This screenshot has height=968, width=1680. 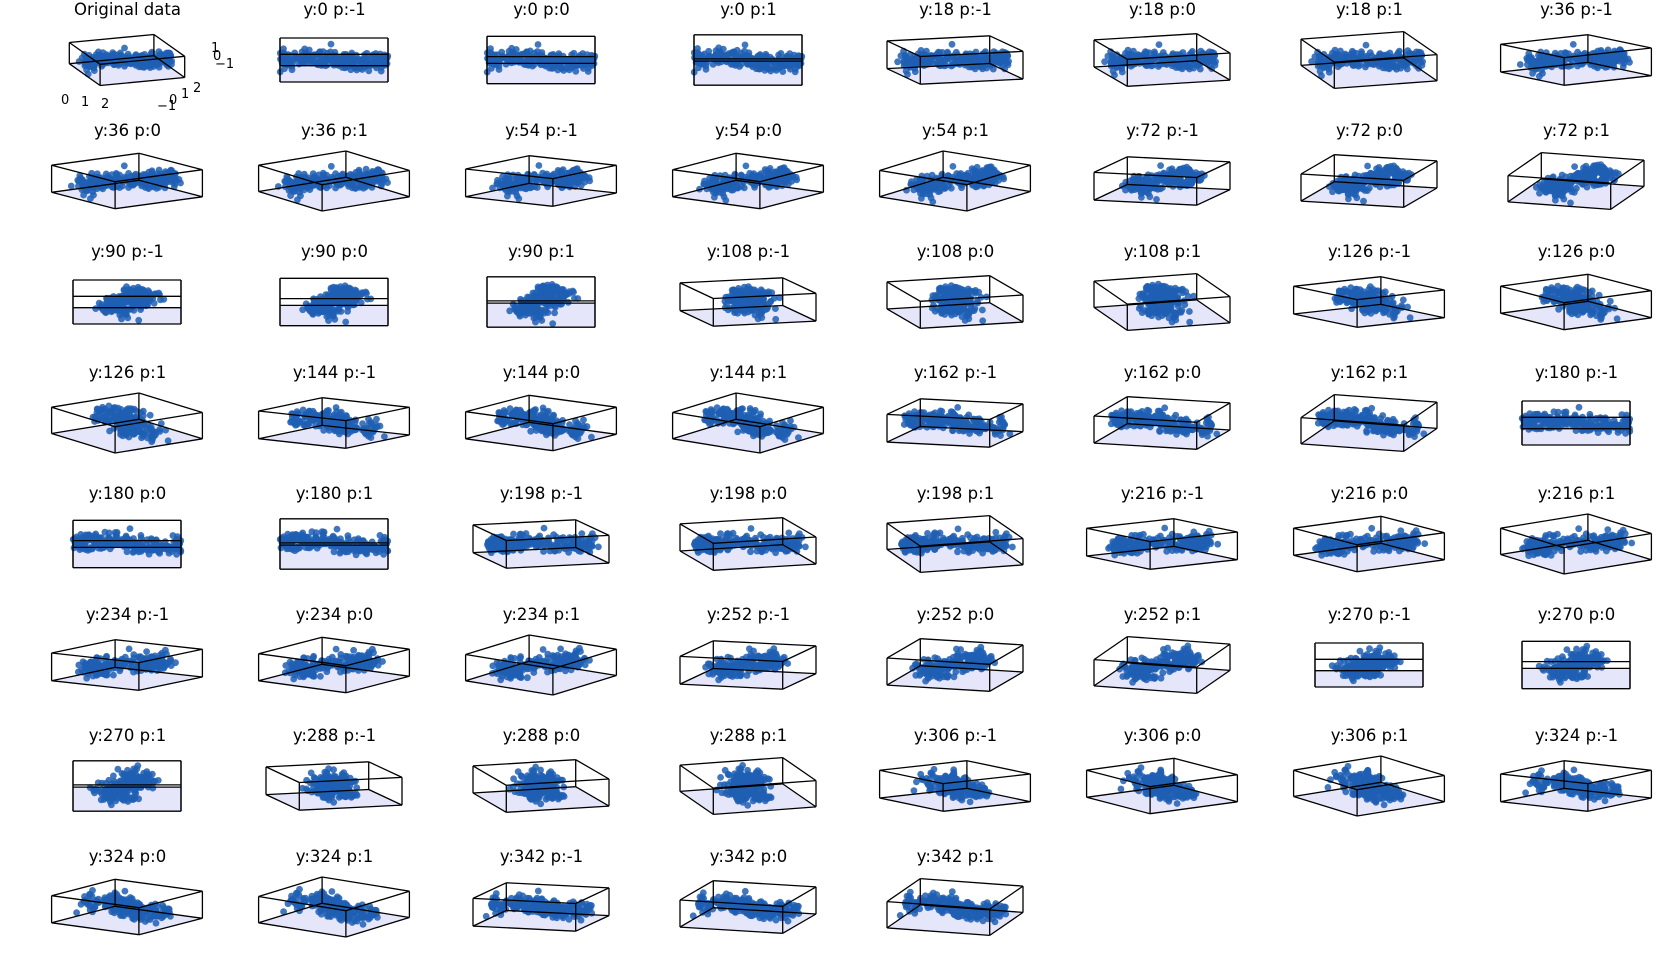 I want to click on panel-20: y:108 p:0, so click(x=955, y=302).